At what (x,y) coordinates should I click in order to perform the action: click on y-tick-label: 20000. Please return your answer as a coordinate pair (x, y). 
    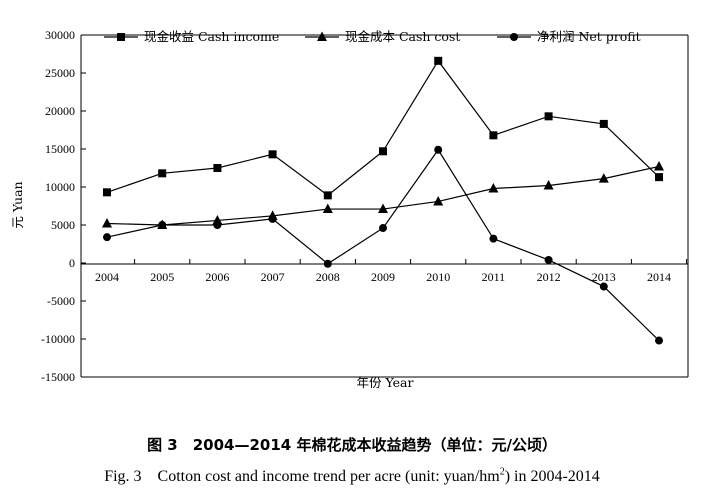
    Looking at the image, I should click on (60, 111).